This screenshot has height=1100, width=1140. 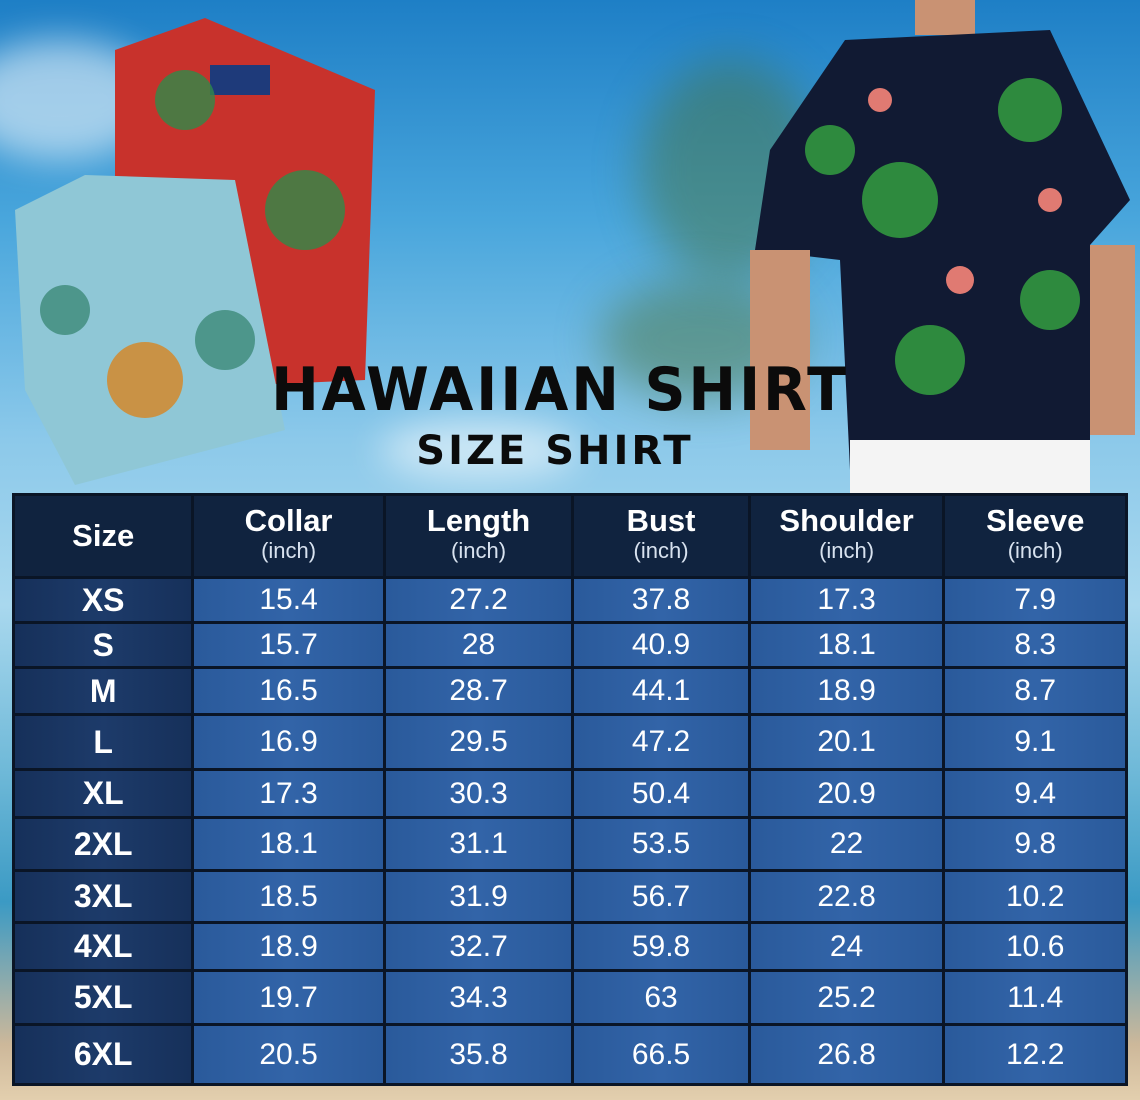 I want to click on value-cell: 35.8, so click(x=478, y=1054).